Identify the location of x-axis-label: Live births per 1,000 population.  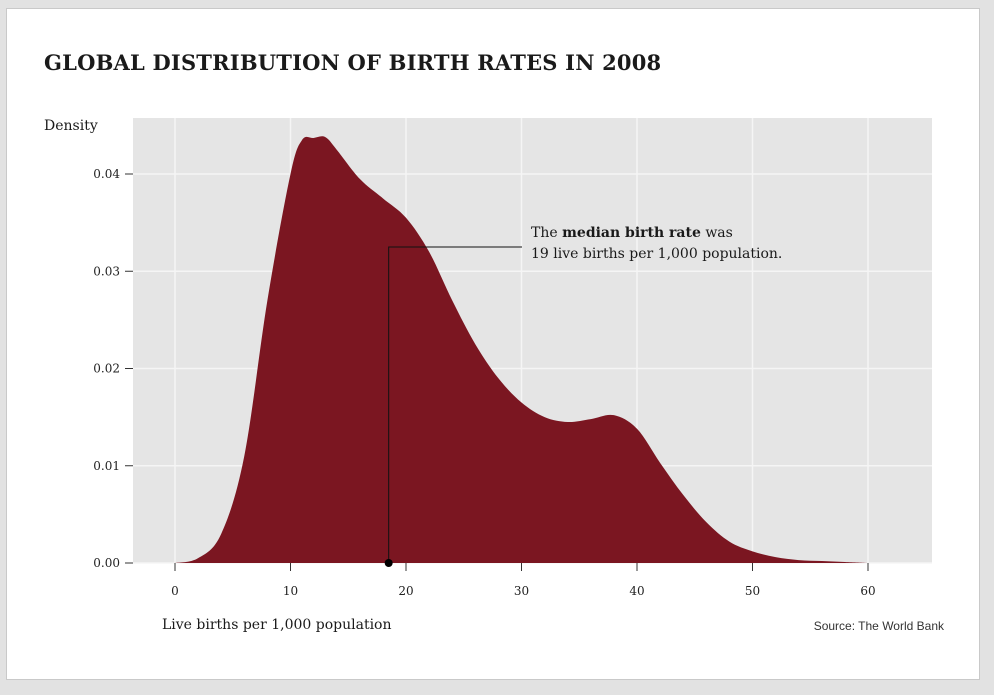
(277, 625).